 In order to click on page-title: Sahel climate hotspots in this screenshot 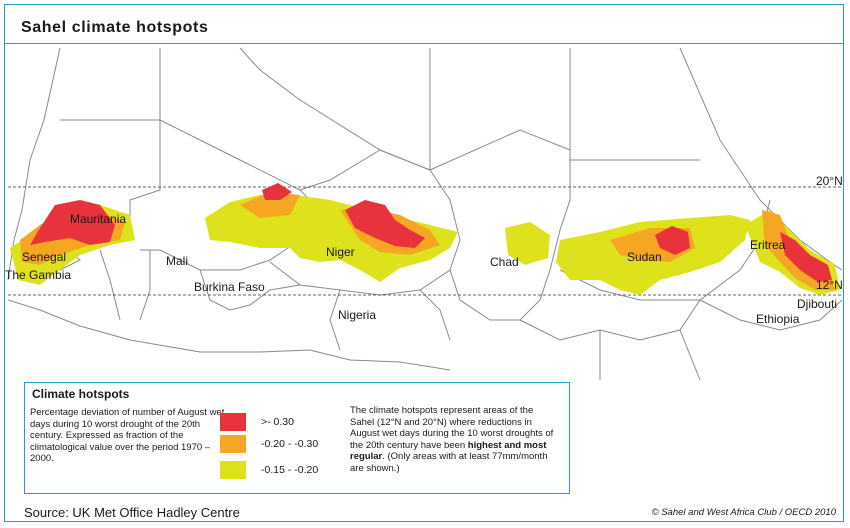, I will do `click(115, 27)`.